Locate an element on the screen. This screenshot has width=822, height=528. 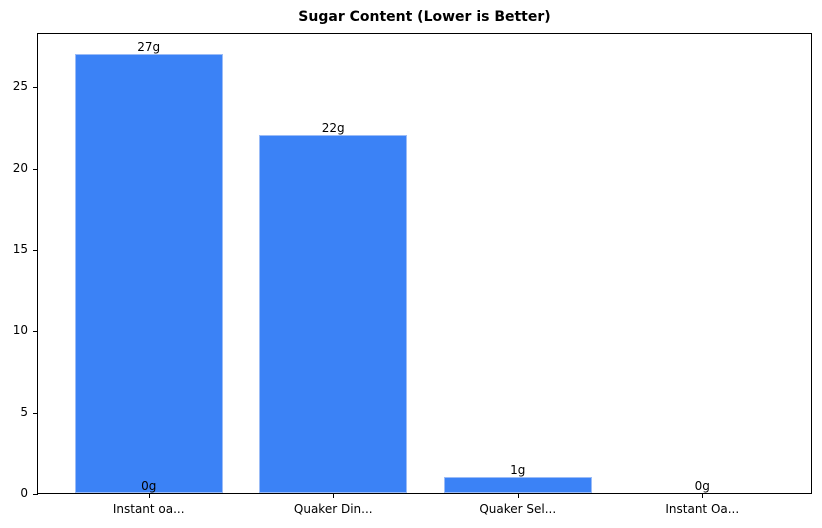
y-tick-label: 10 is located at coordinates (20, 330).